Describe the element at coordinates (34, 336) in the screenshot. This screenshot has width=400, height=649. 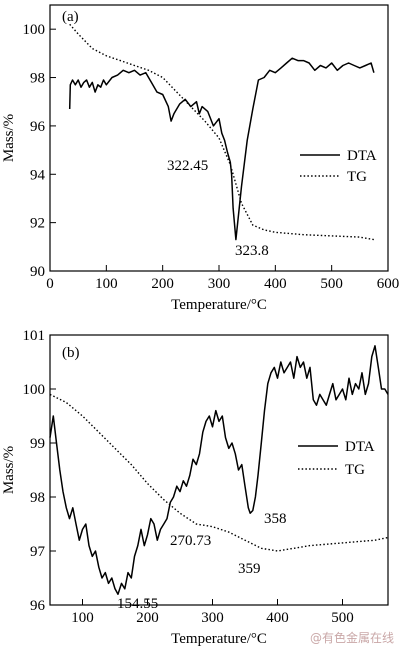
I see `y-tick-label: 101` at that location.